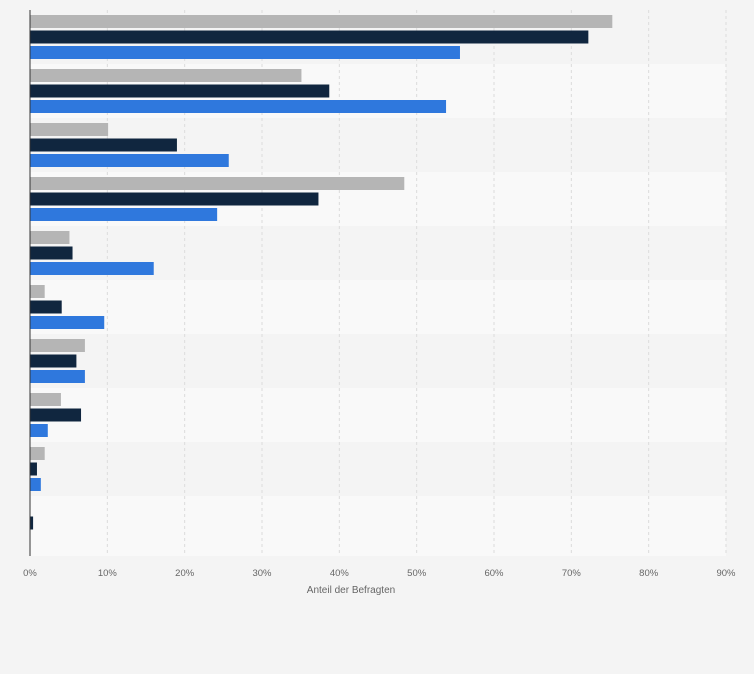 This screenshot has width=754, height=674. What do you see at coordinates (649, 573) in the screenshot?
I see `x-tick-label: 80%` at bounding box center [649, 573].